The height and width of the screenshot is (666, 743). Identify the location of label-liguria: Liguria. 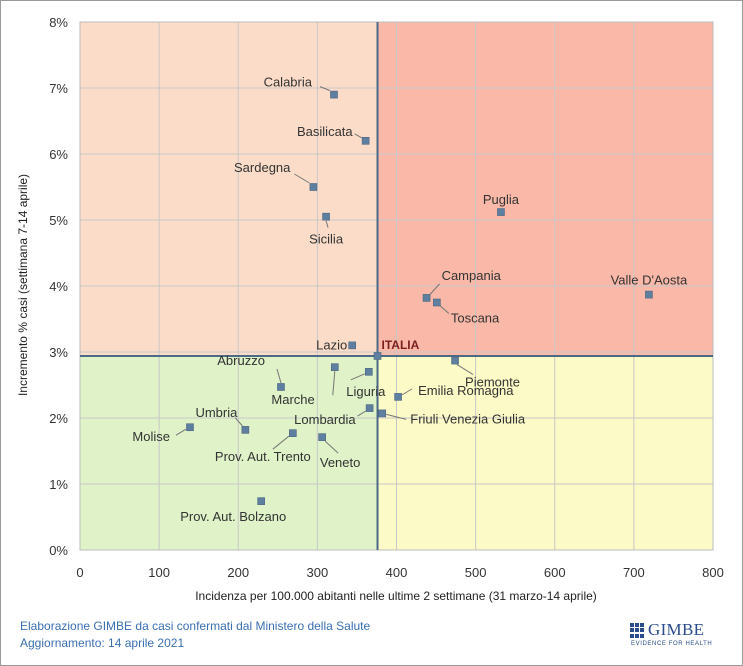
(366, 391).